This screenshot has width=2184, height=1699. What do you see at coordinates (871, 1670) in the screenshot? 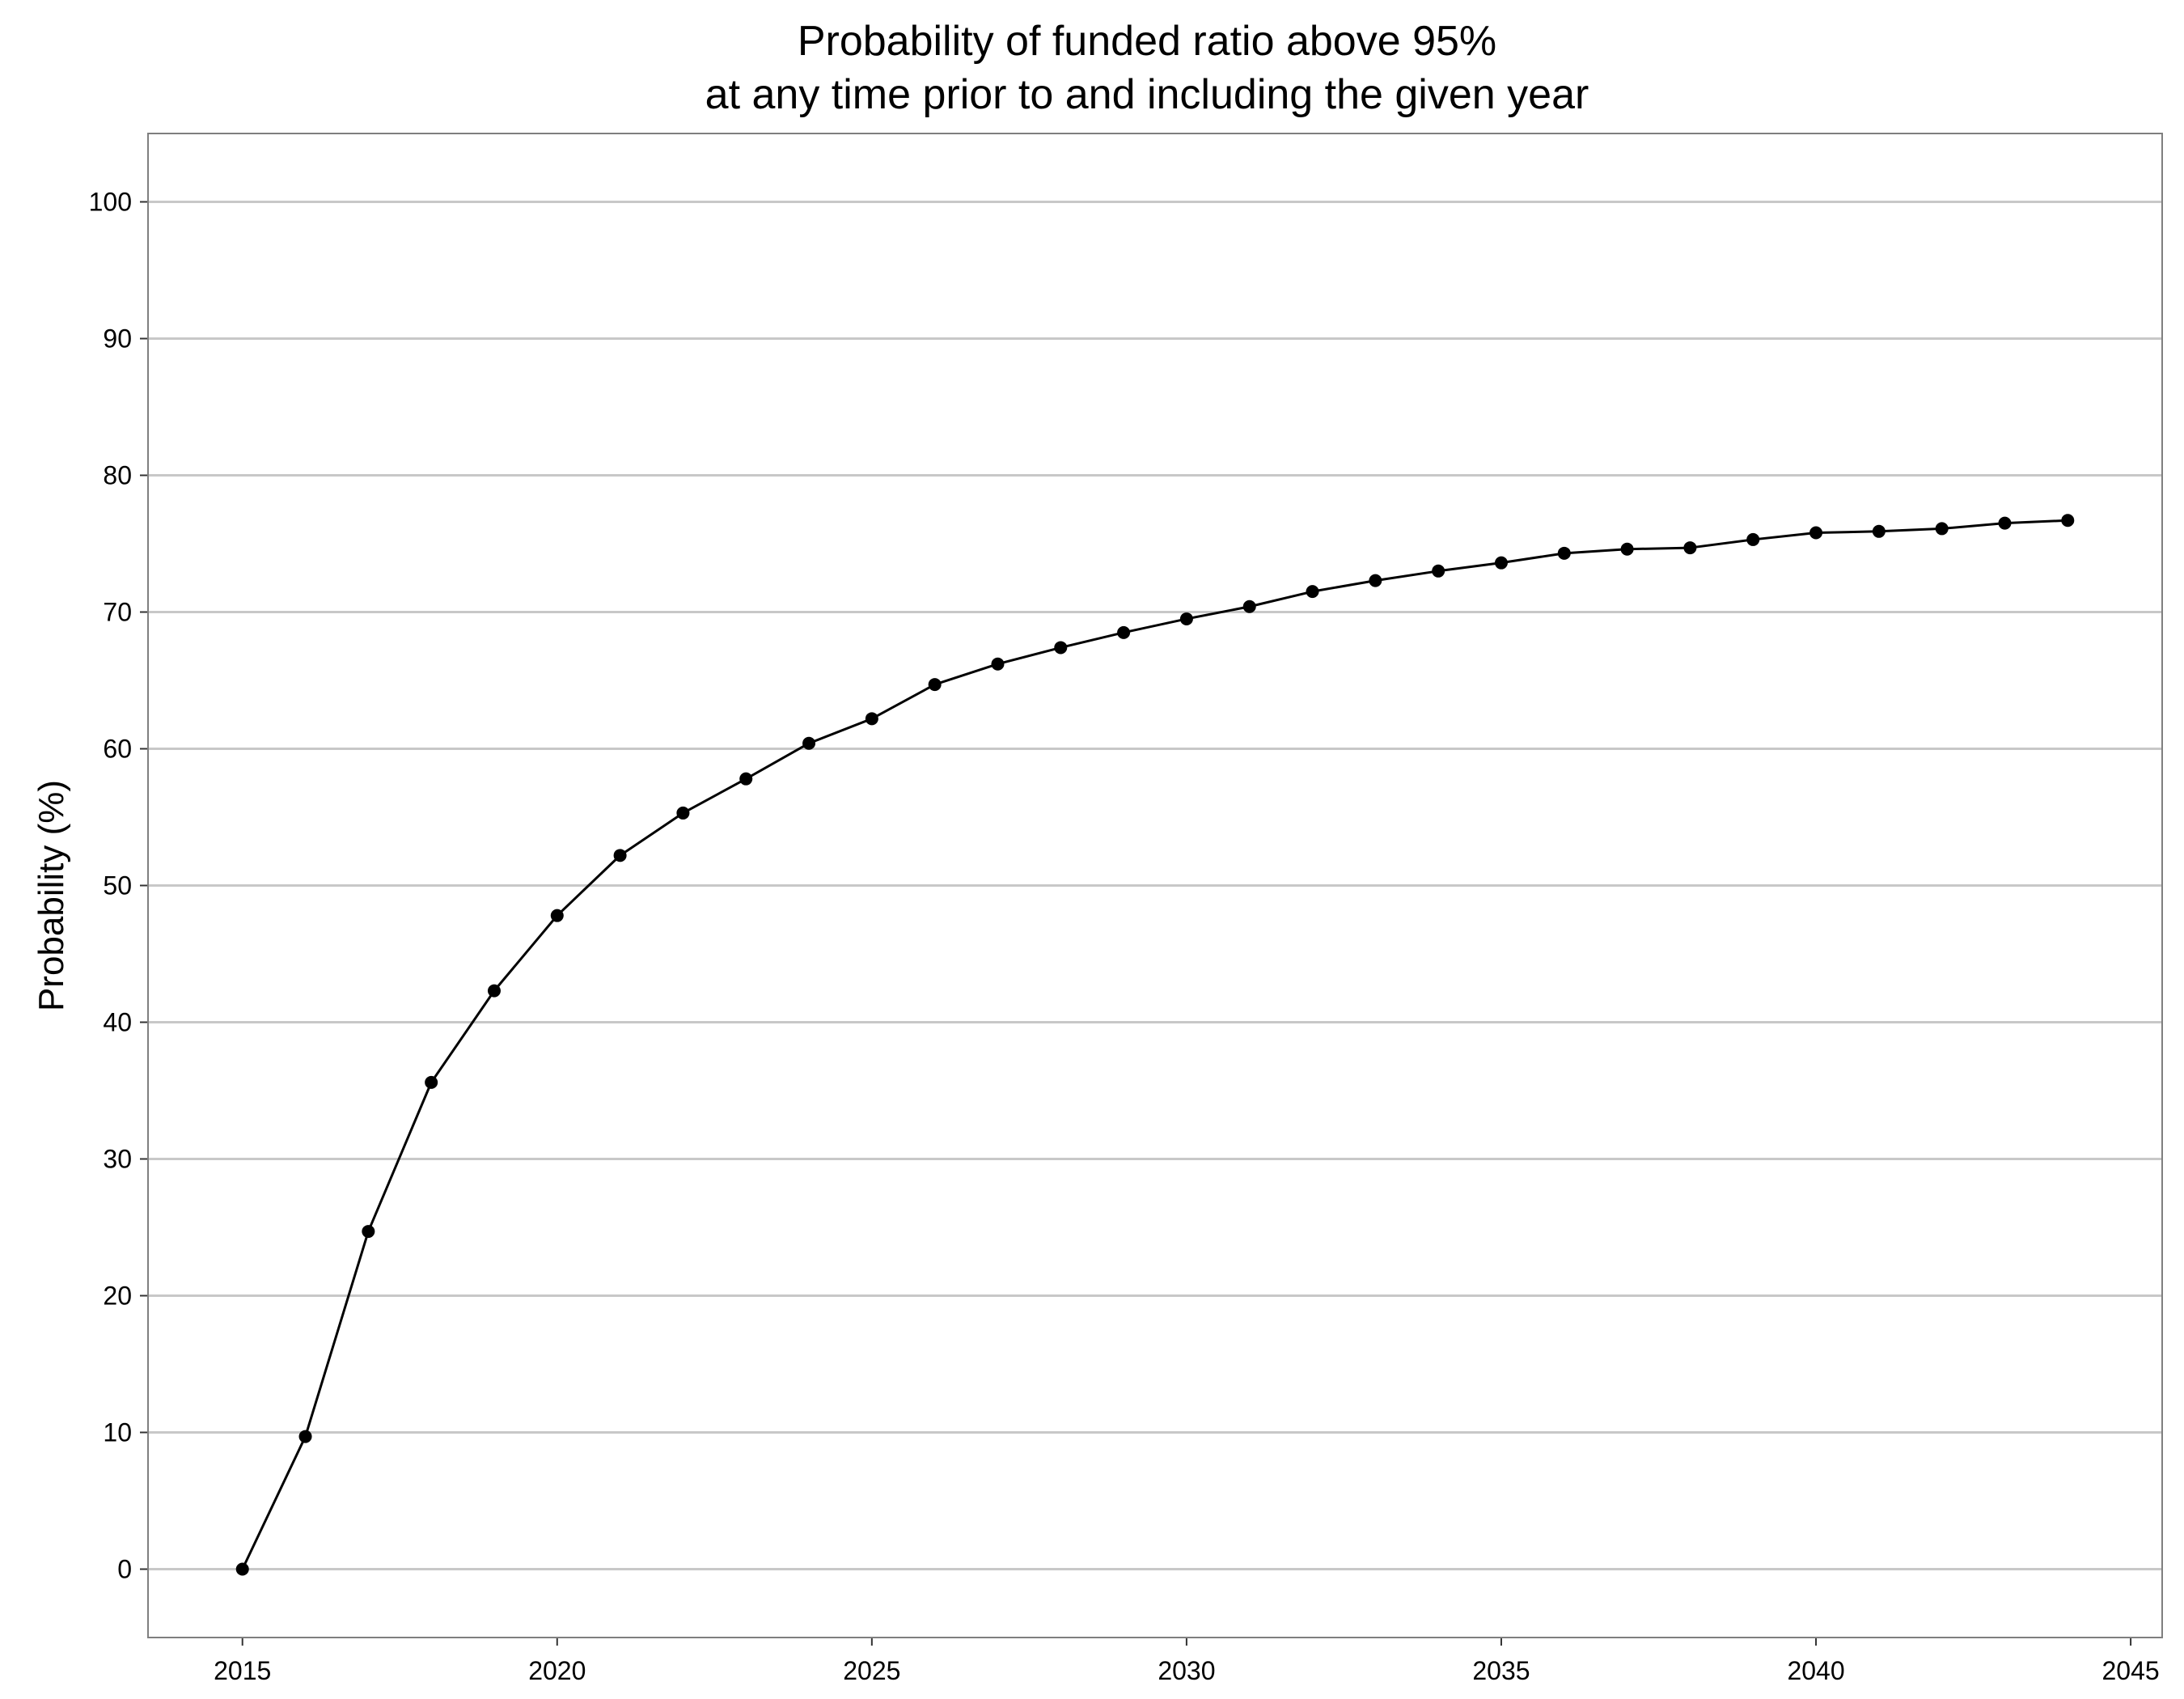
I see `x-tick-label-2025: 2025` at bounding box center [871, 1670].